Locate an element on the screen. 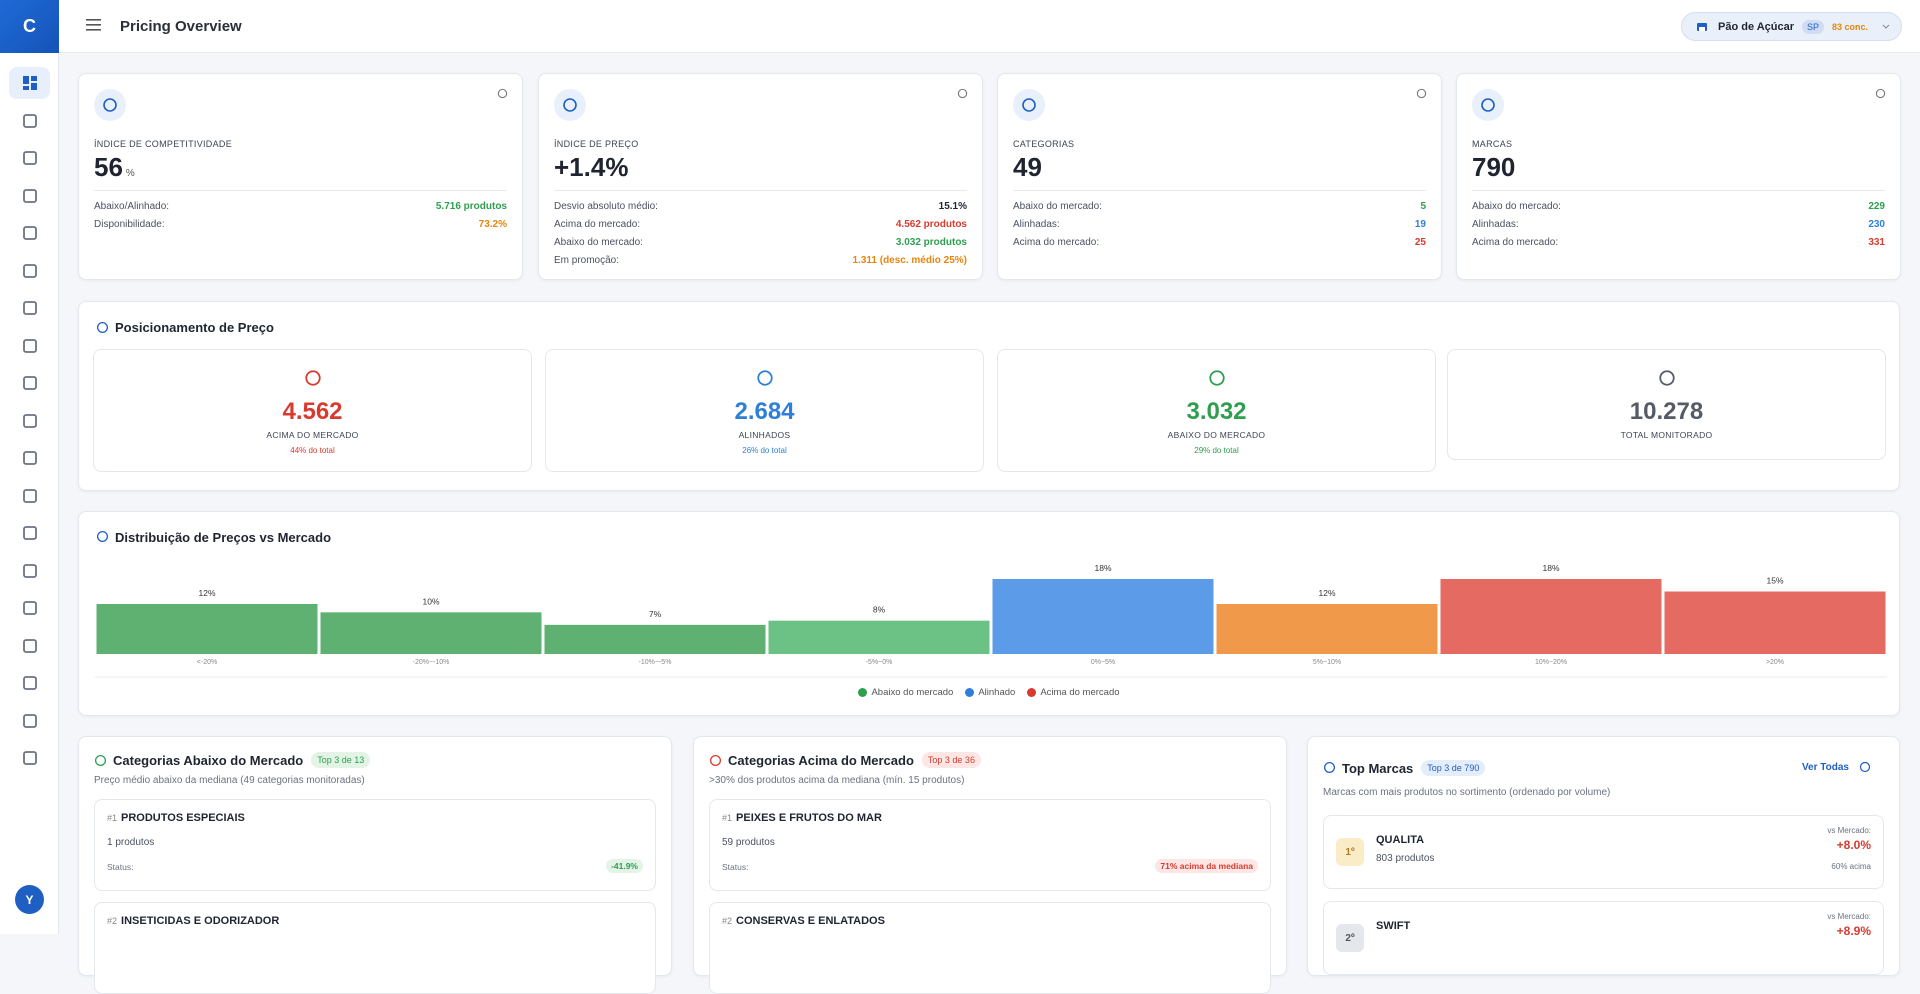  item-name: CONSERVAS E ENLATADOS is located at coordinates (810, 921).